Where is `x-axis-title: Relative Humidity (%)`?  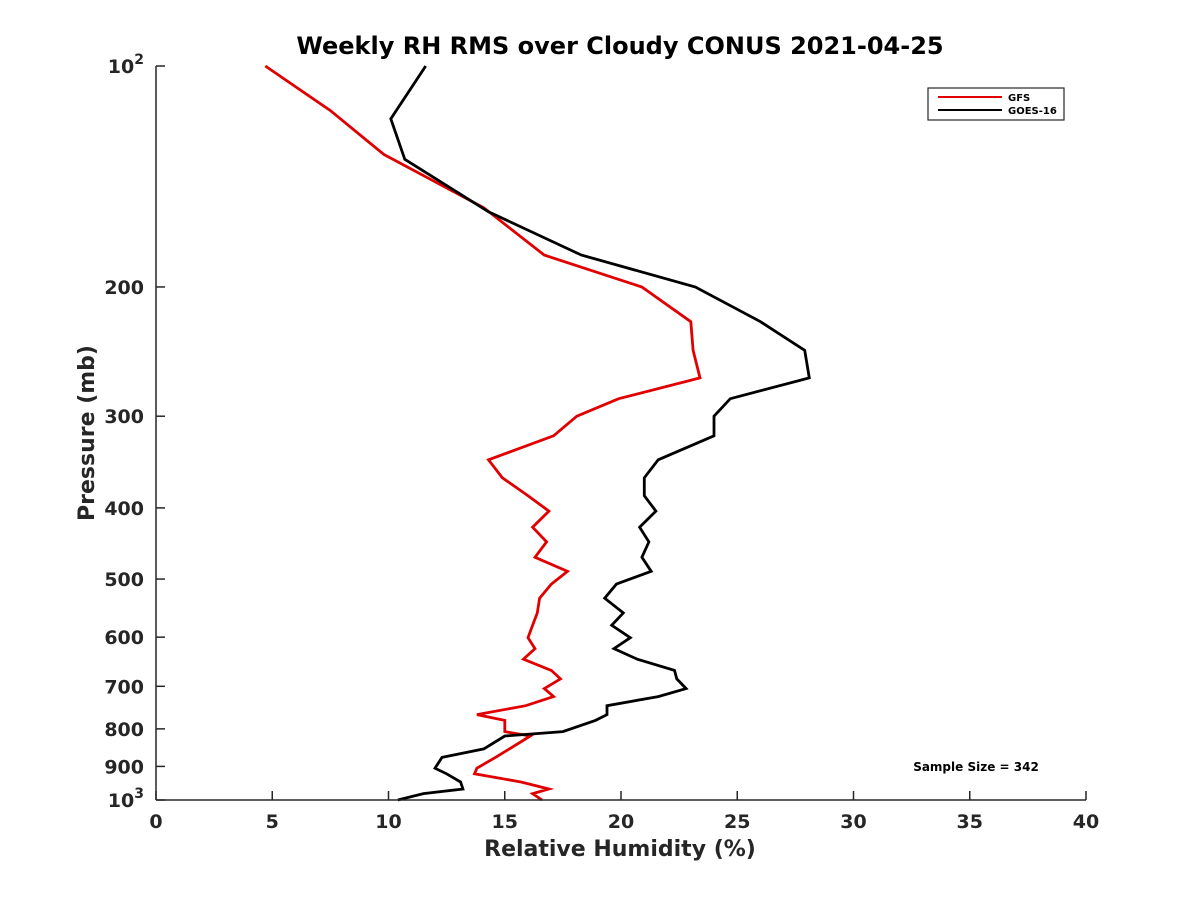
x-axis-title: Relative Humidity (%) is located at coordinates (620, 849).